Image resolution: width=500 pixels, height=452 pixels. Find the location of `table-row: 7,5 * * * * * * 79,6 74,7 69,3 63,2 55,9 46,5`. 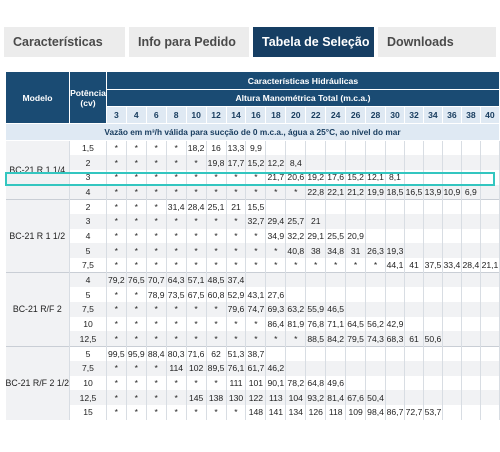

table-row: 7,5 * * * * * * 79,6 74,7 69,3 63,2 55,9 46,5 is located at coordinates (253, 309).